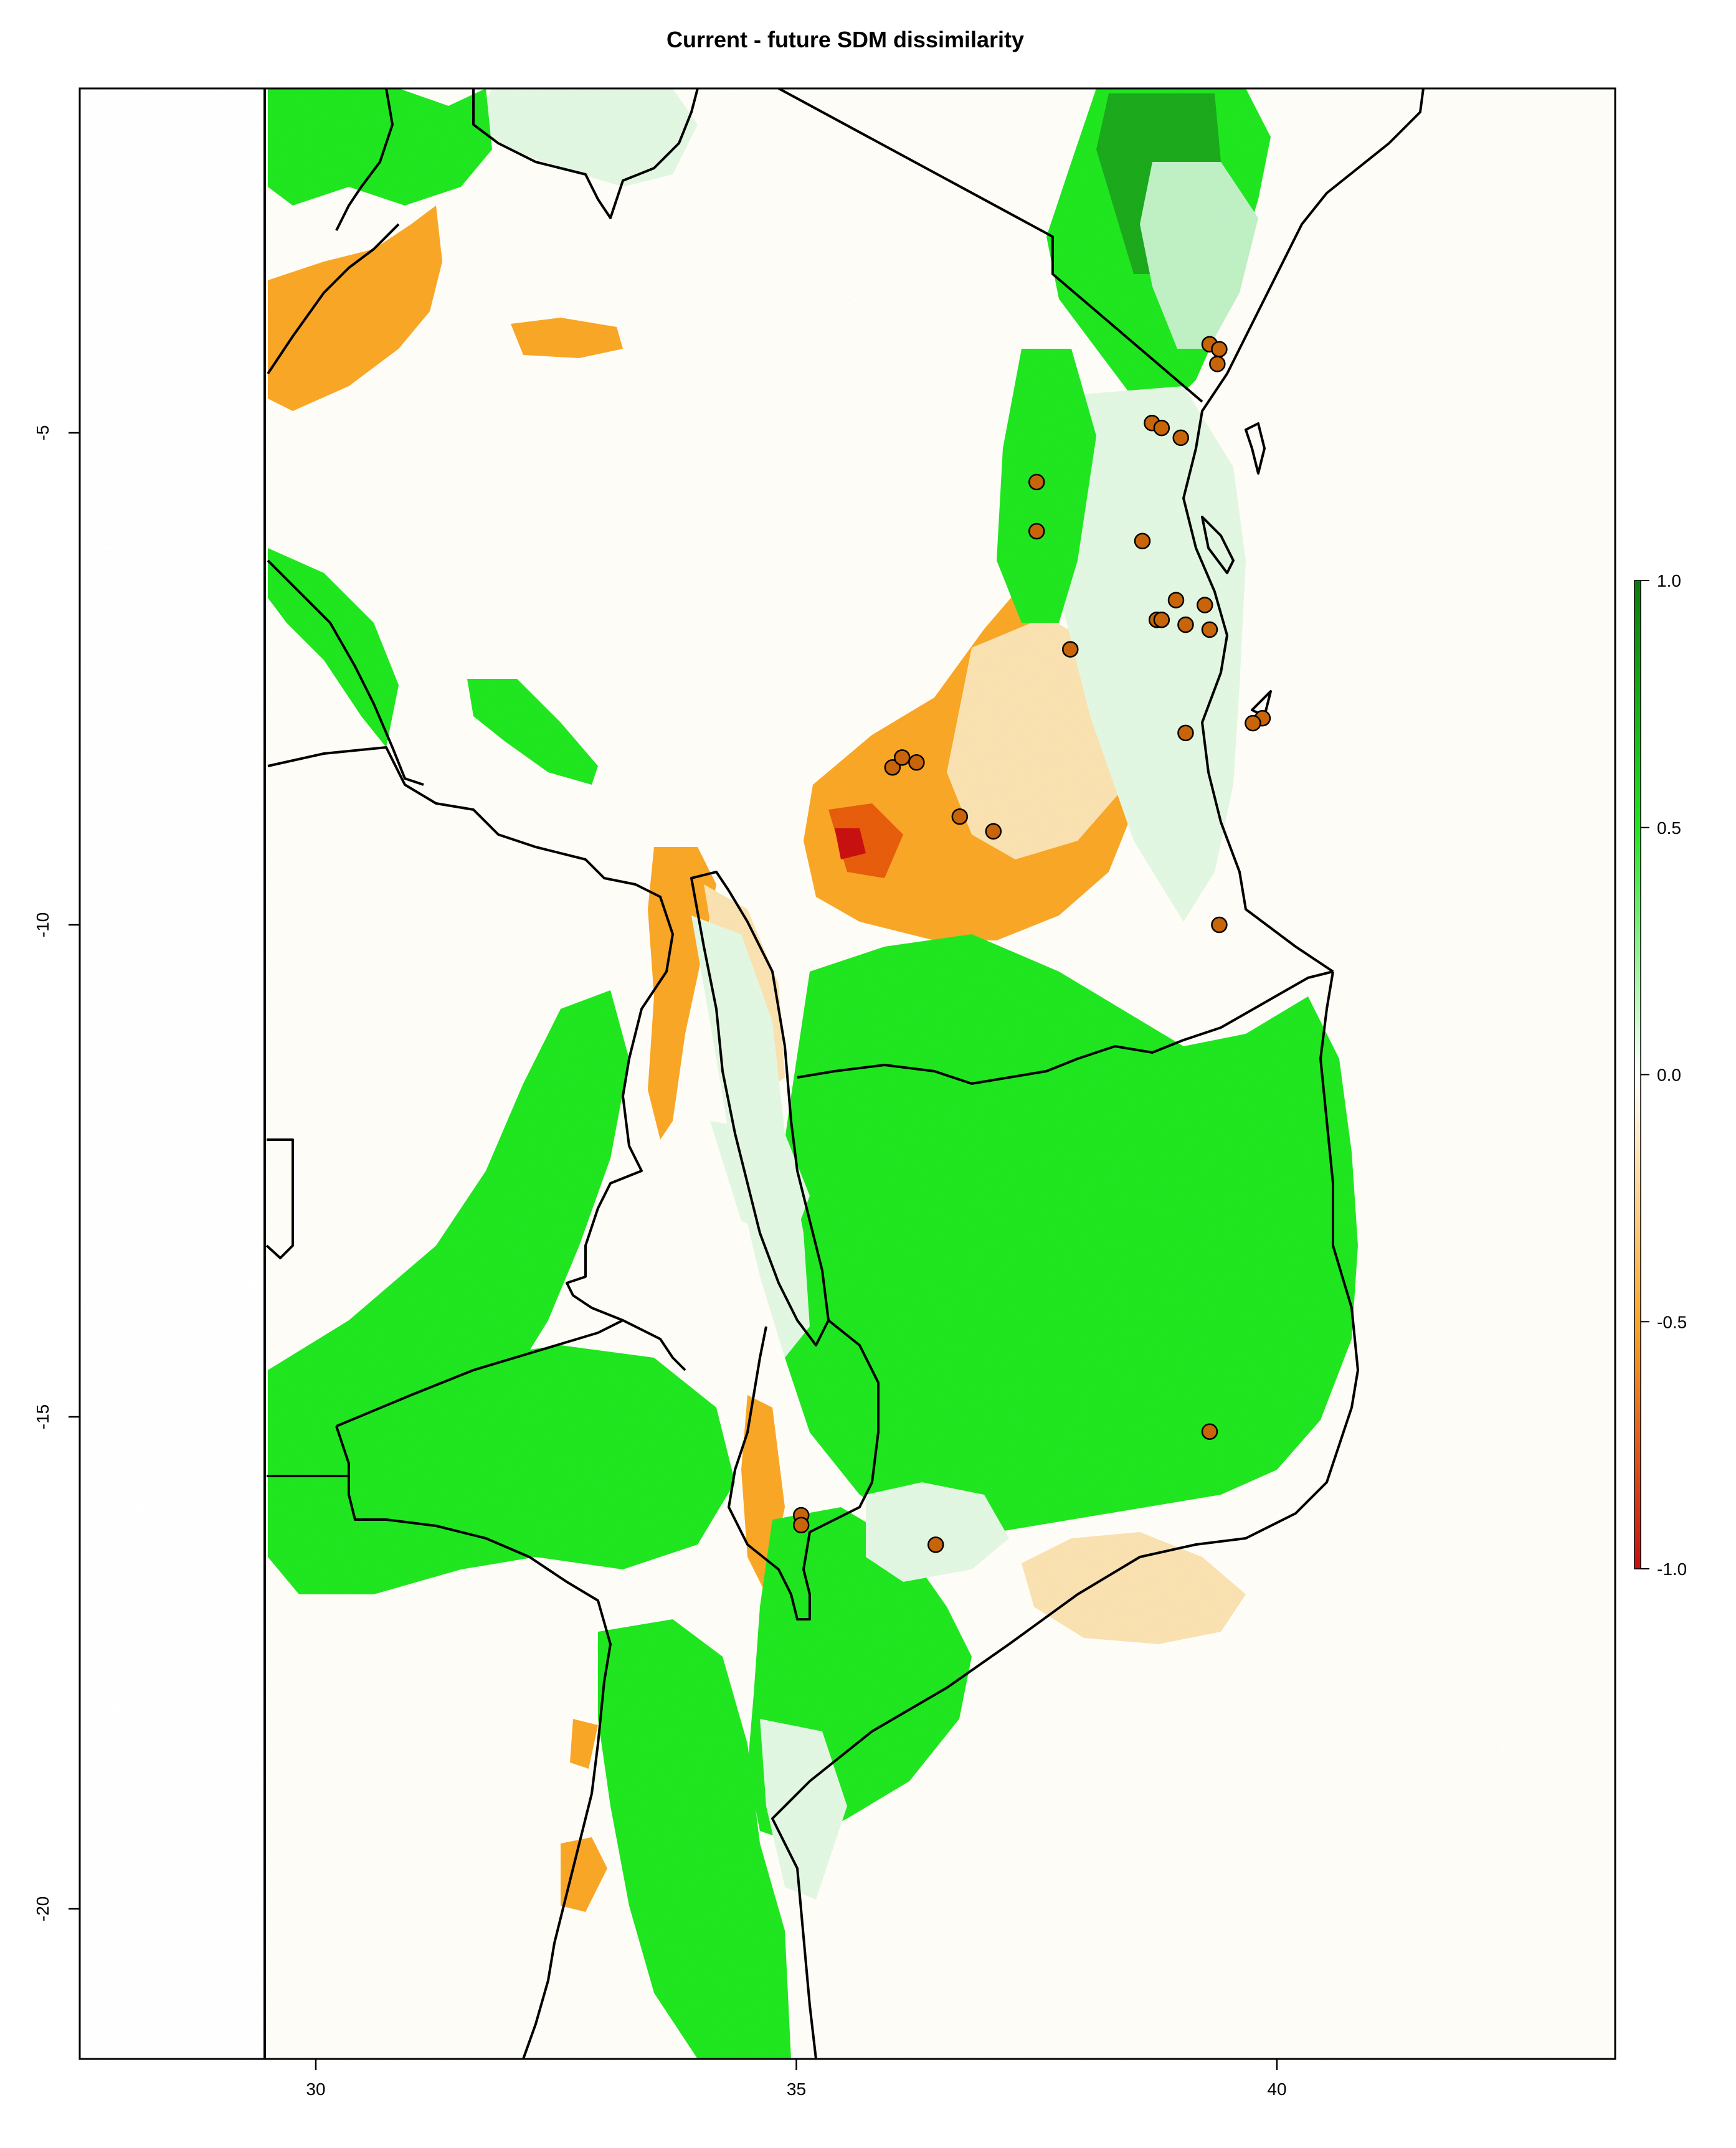  Describe the element at coordinates (1276, 2089) in the screenshot. I see `x-tick-label: 40` at that location.